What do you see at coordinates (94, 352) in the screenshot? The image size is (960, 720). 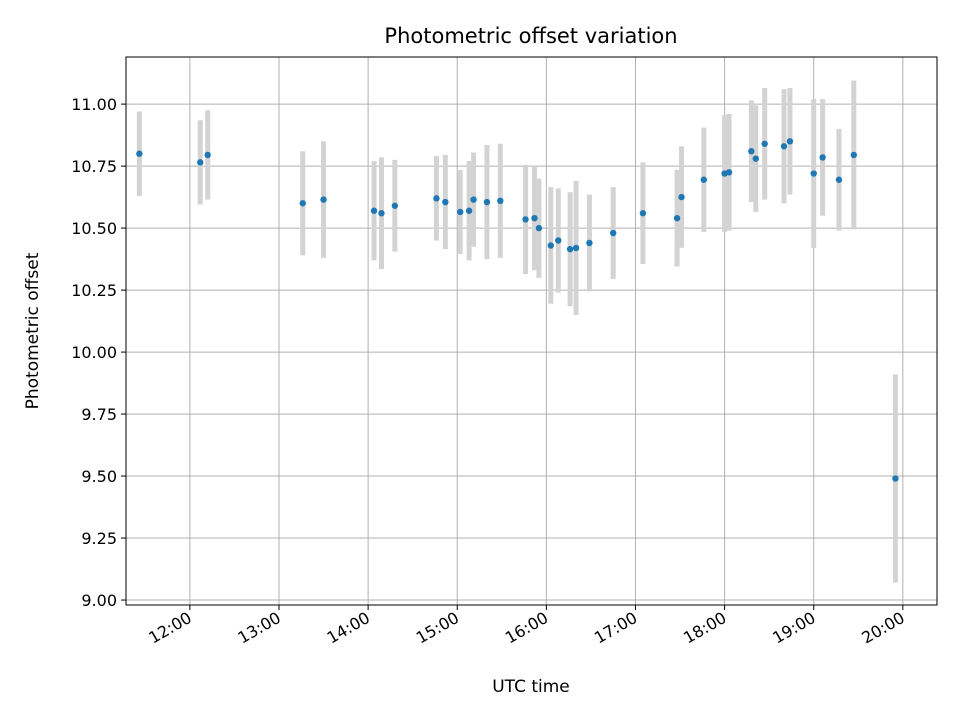 I see `y-tick-label: 10.00` at bounding box center [94, 352].